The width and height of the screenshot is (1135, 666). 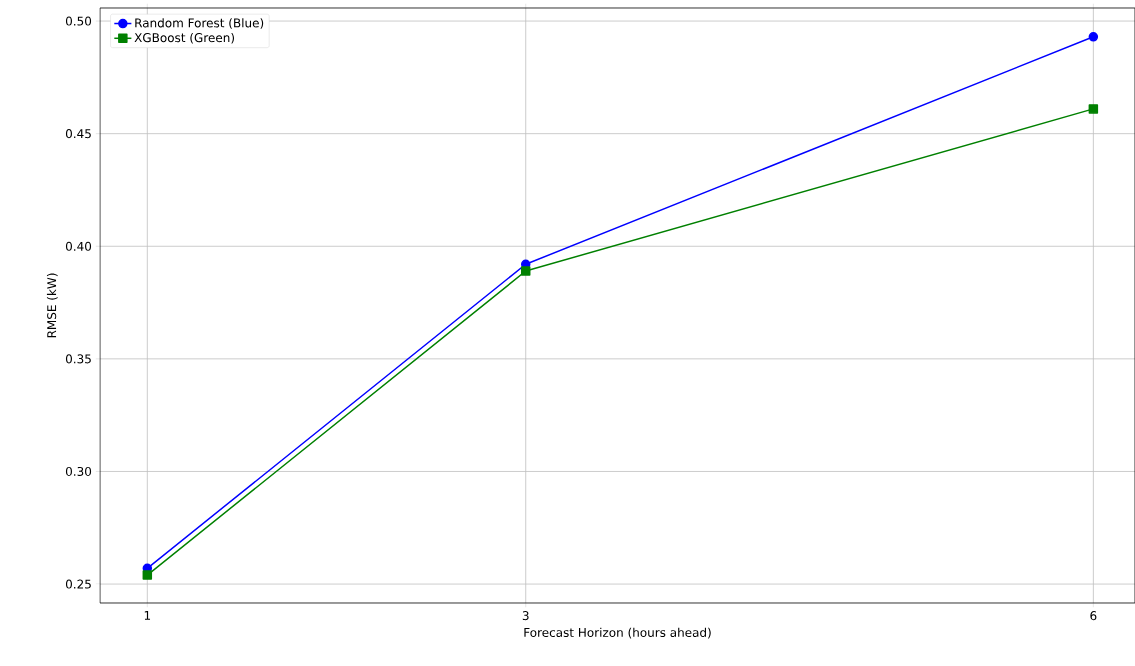 I want to click on x-tick-label: 1, so click(x=147, y=615).